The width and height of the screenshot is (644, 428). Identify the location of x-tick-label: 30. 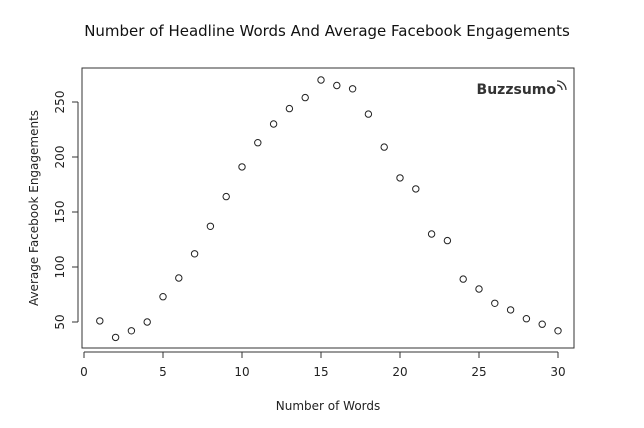
(557, 372).